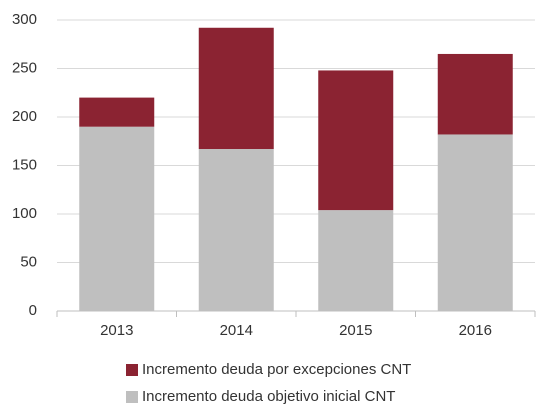  I want to click on x-tick-label: 2014, so click(236, 330).